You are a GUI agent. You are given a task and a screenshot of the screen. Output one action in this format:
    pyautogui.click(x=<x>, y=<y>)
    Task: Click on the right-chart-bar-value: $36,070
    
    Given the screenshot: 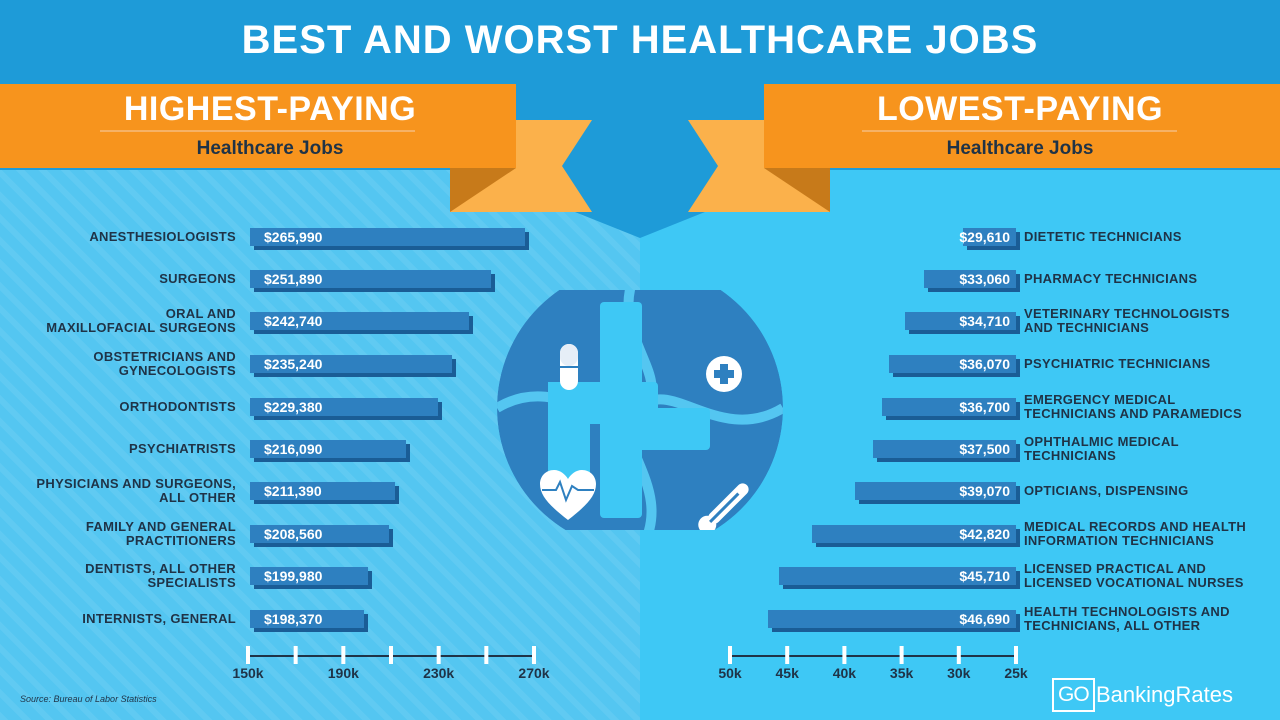 What is the action you would take?
    pyautogui.click(x=984, y=364)
    